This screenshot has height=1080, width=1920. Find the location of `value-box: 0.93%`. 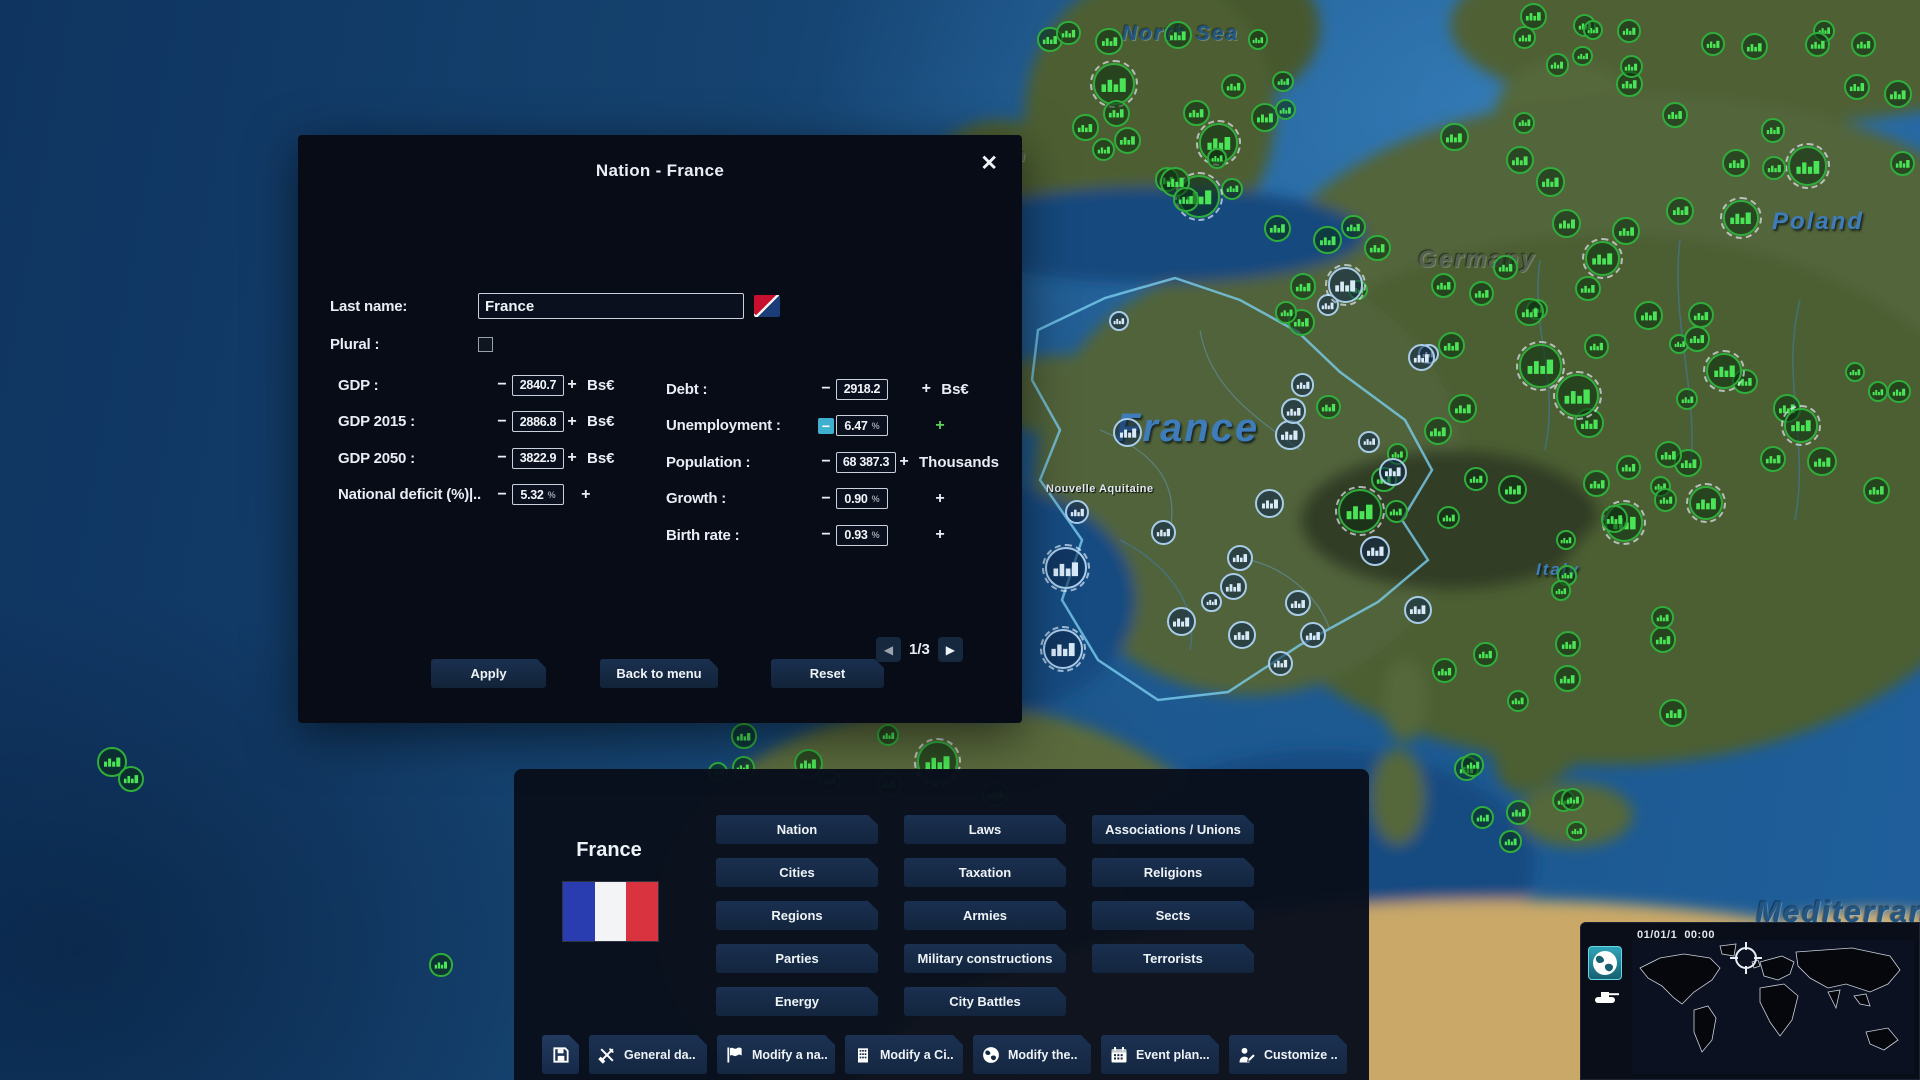

value-box: 0.93% is located at coordinates (862, 535).